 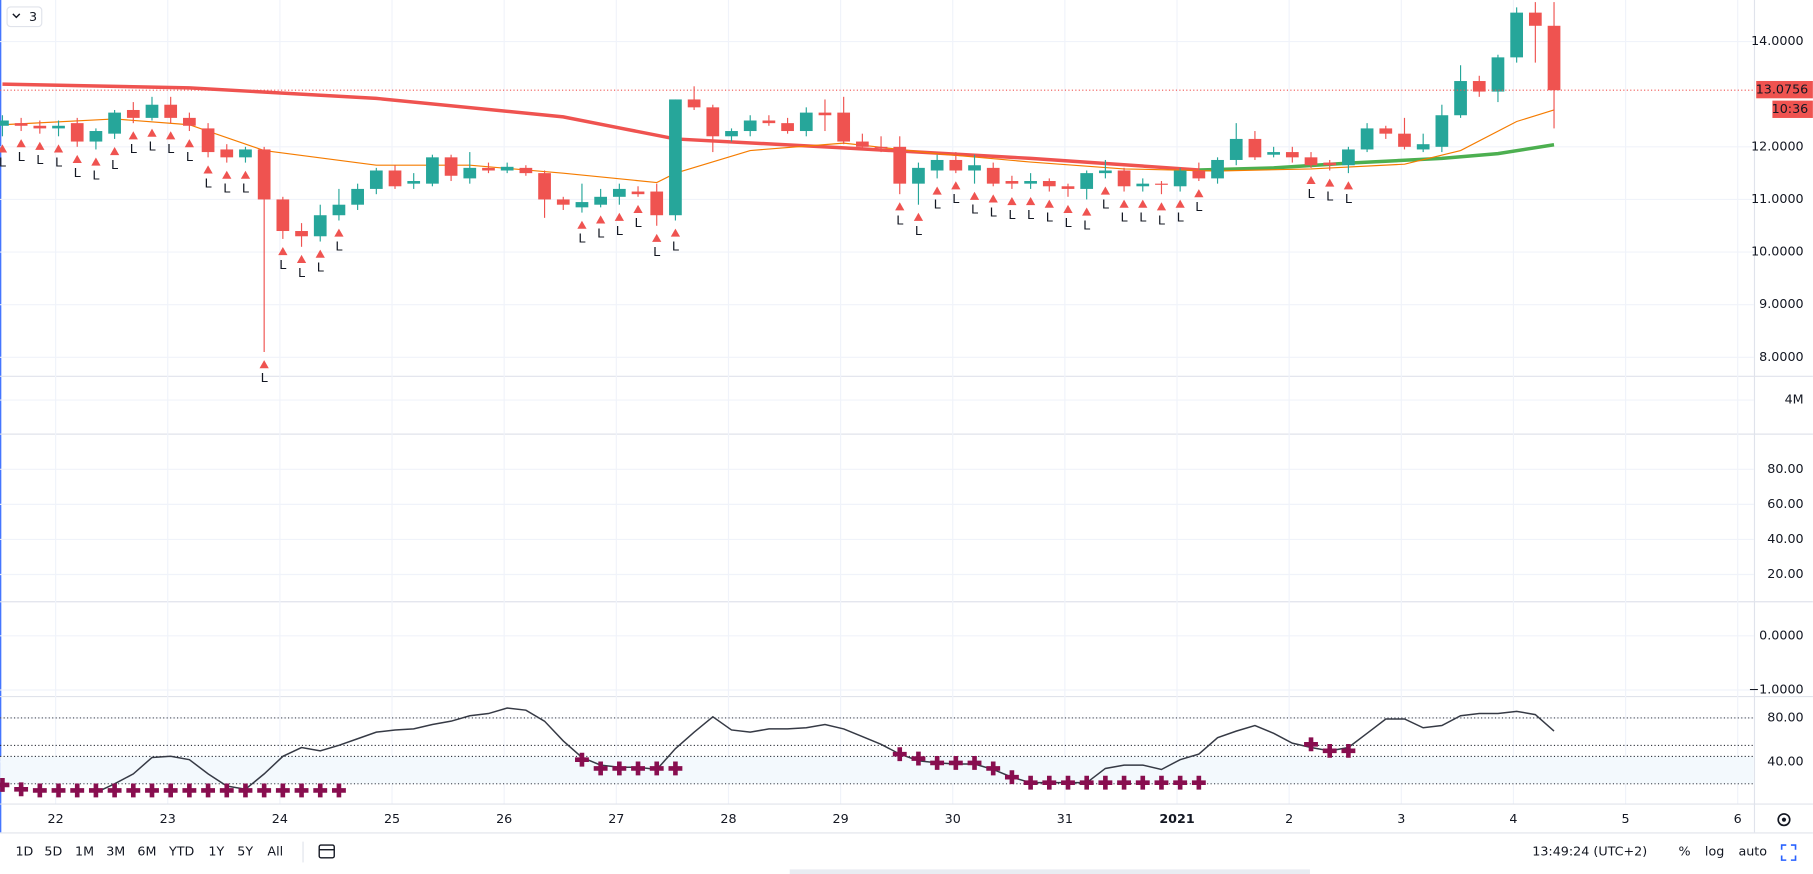 I want to click on scale-option: auto, so click(x=1752, y=851).